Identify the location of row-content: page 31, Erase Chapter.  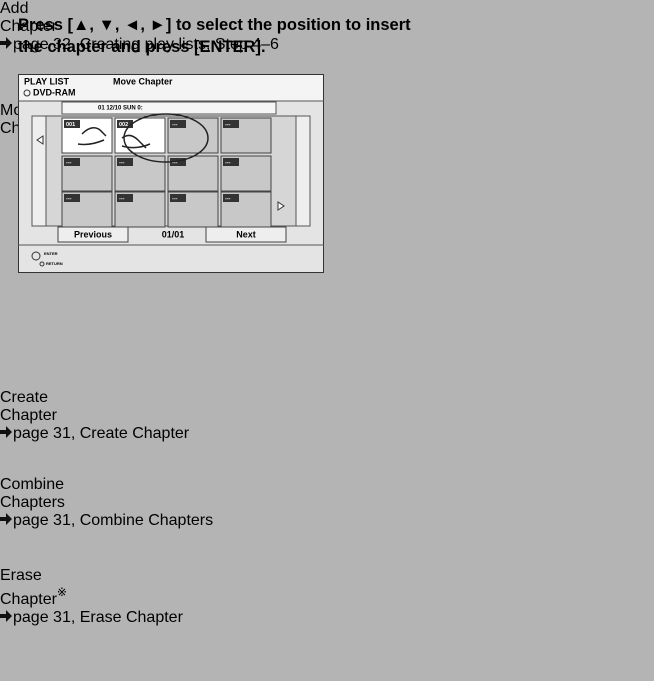
(327, 618).